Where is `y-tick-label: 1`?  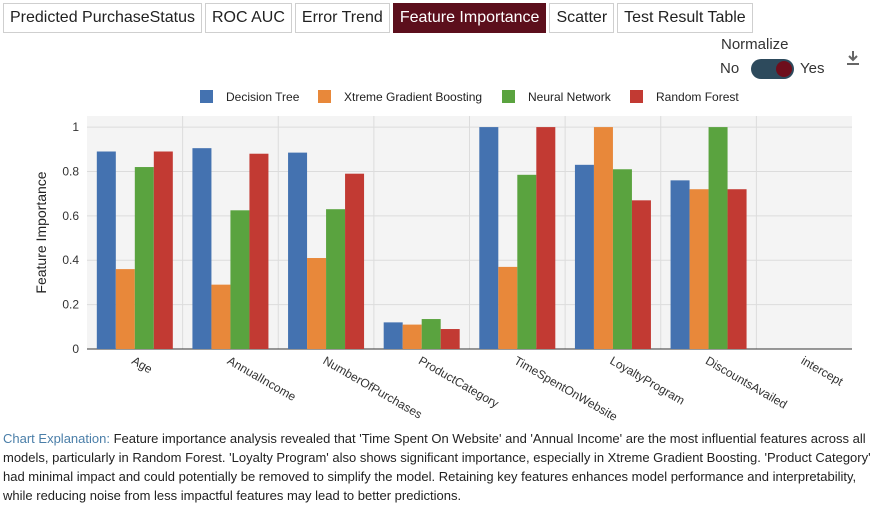
y-tick-label: 1 is located at coordinates (75, 127).